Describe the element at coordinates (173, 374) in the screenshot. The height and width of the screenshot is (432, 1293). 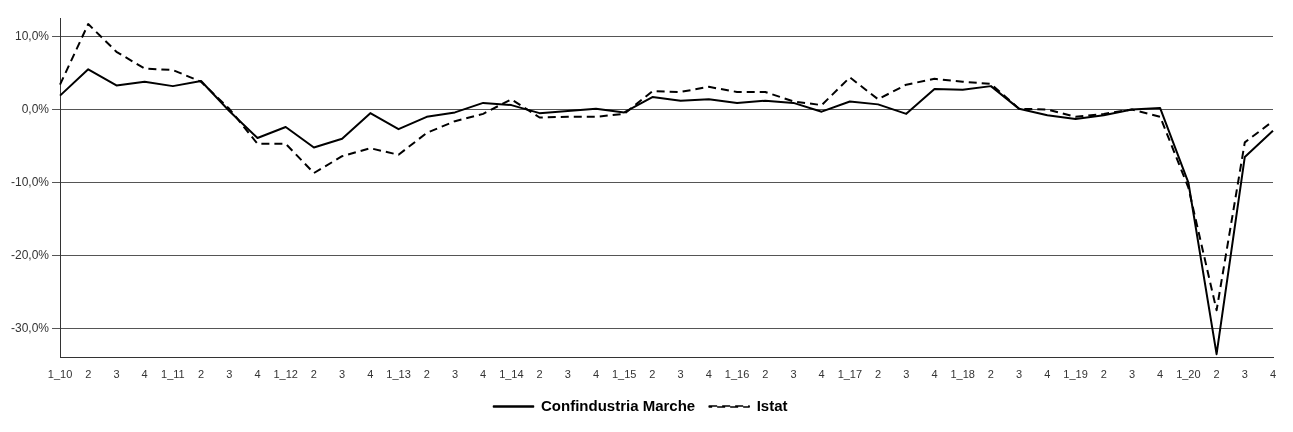
I see `x-tick-label: 1_11` at that location.